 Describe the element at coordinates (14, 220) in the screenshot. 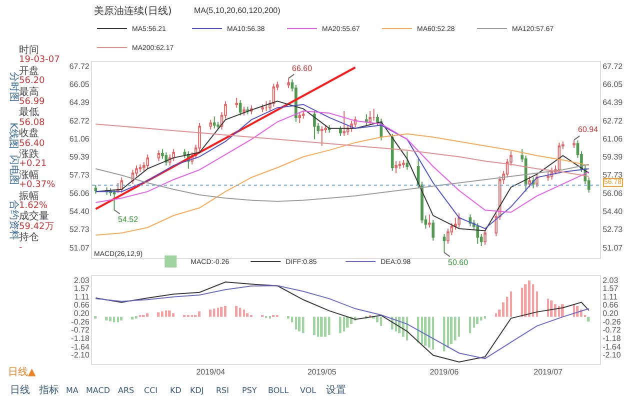

I see `text: 合约资料` at that location.